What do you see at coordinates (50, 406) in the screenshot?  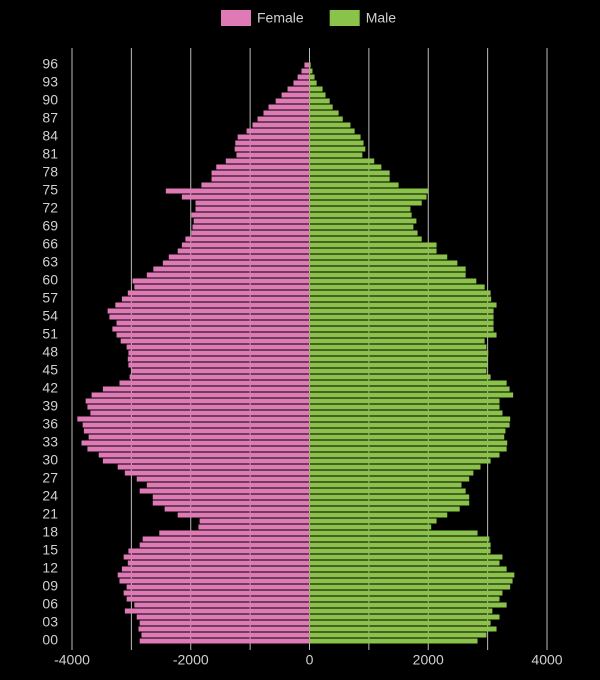 I see `y-tick-label: 39` at bounding box center [50, 406].